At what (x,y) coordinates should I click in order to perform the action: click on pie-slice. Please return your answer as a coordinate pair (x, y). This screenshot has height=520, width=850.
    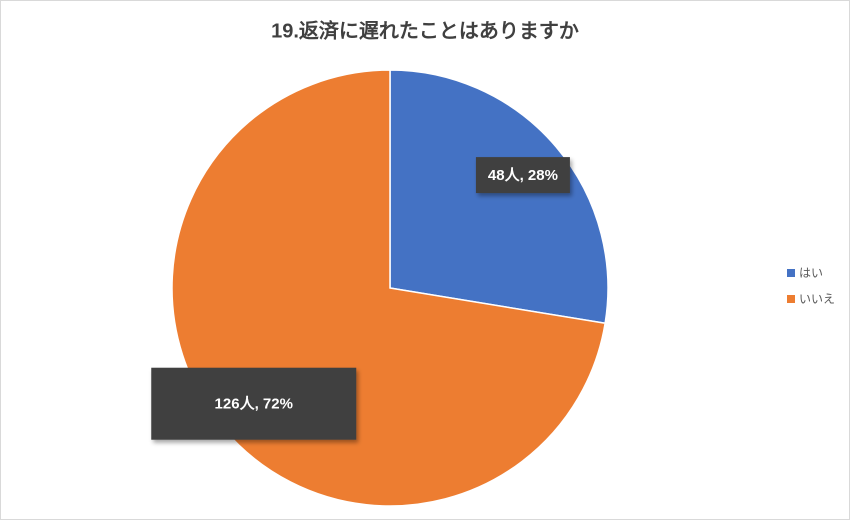
    Looking at the image, I should click on (499, 197).